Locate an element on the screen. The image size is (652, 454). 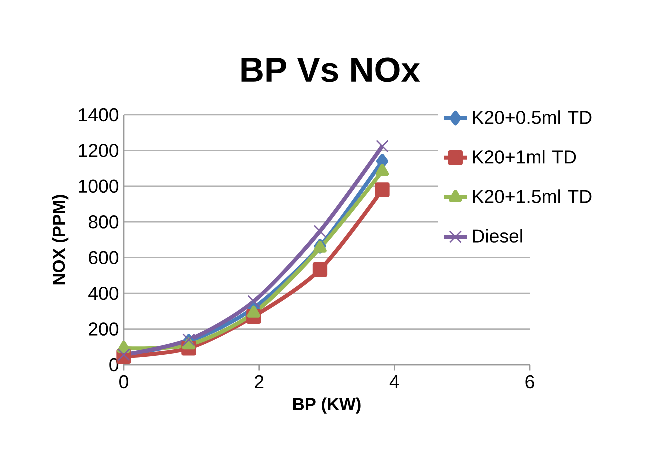
legend-label: K20+0.5ml TD is located at coordinates (532, 117).